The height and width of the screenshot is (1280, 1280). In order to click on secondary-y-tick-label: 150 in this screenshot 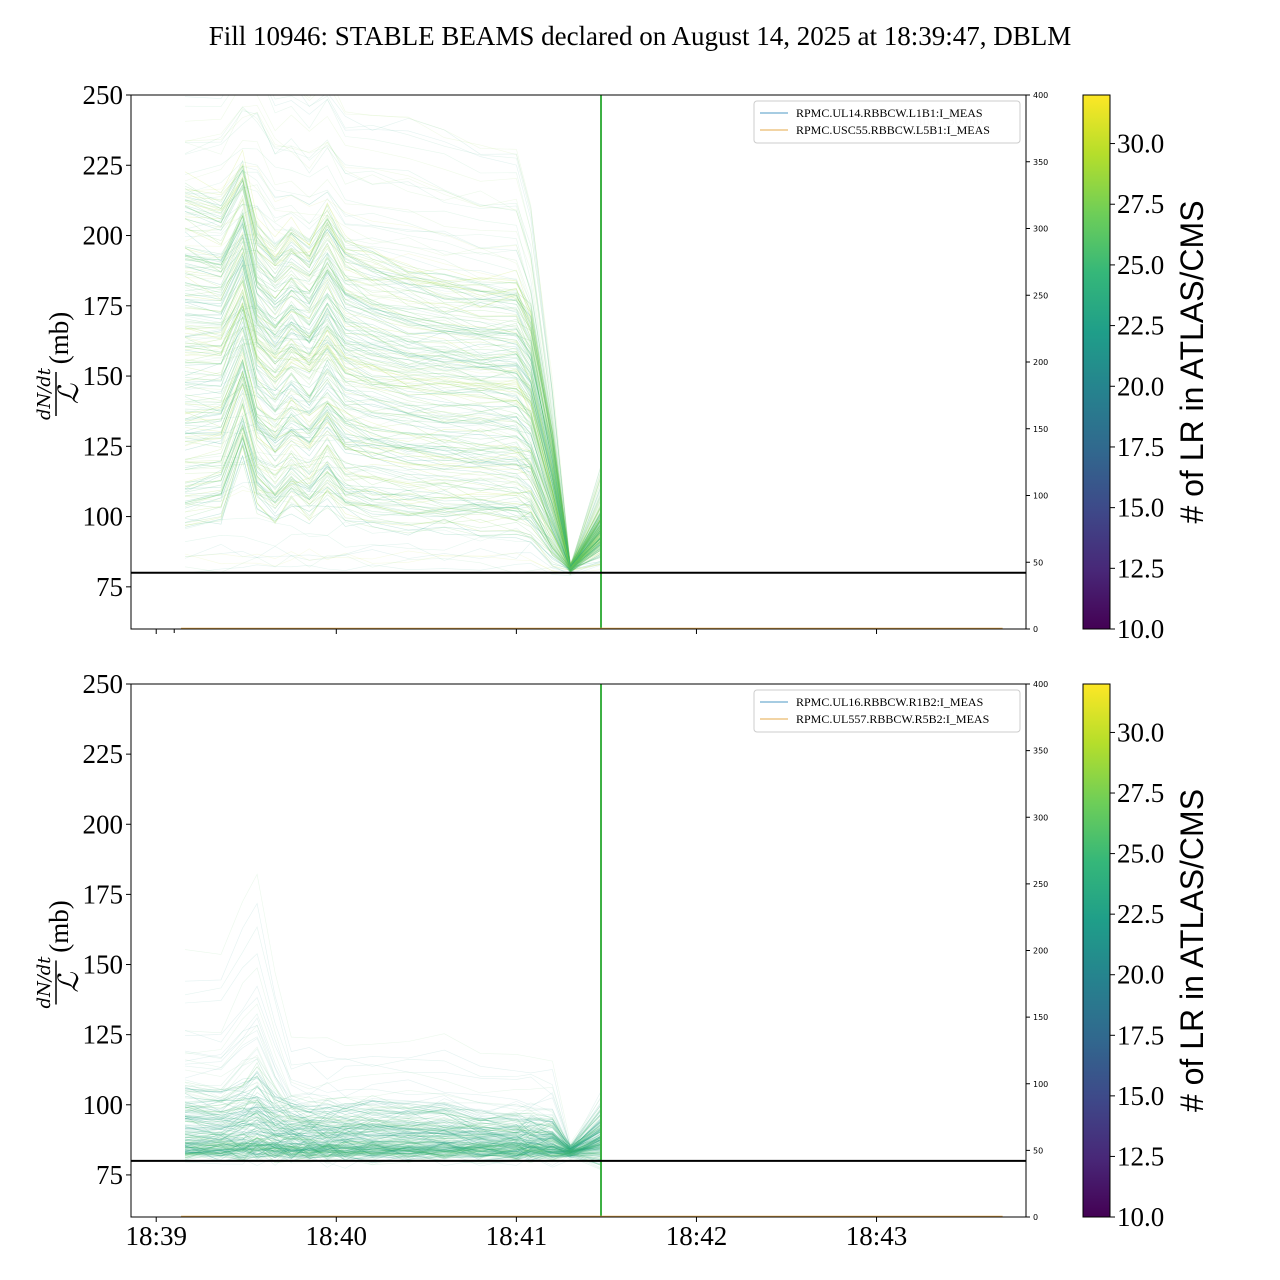, I will do `click(1040, 1017)`.